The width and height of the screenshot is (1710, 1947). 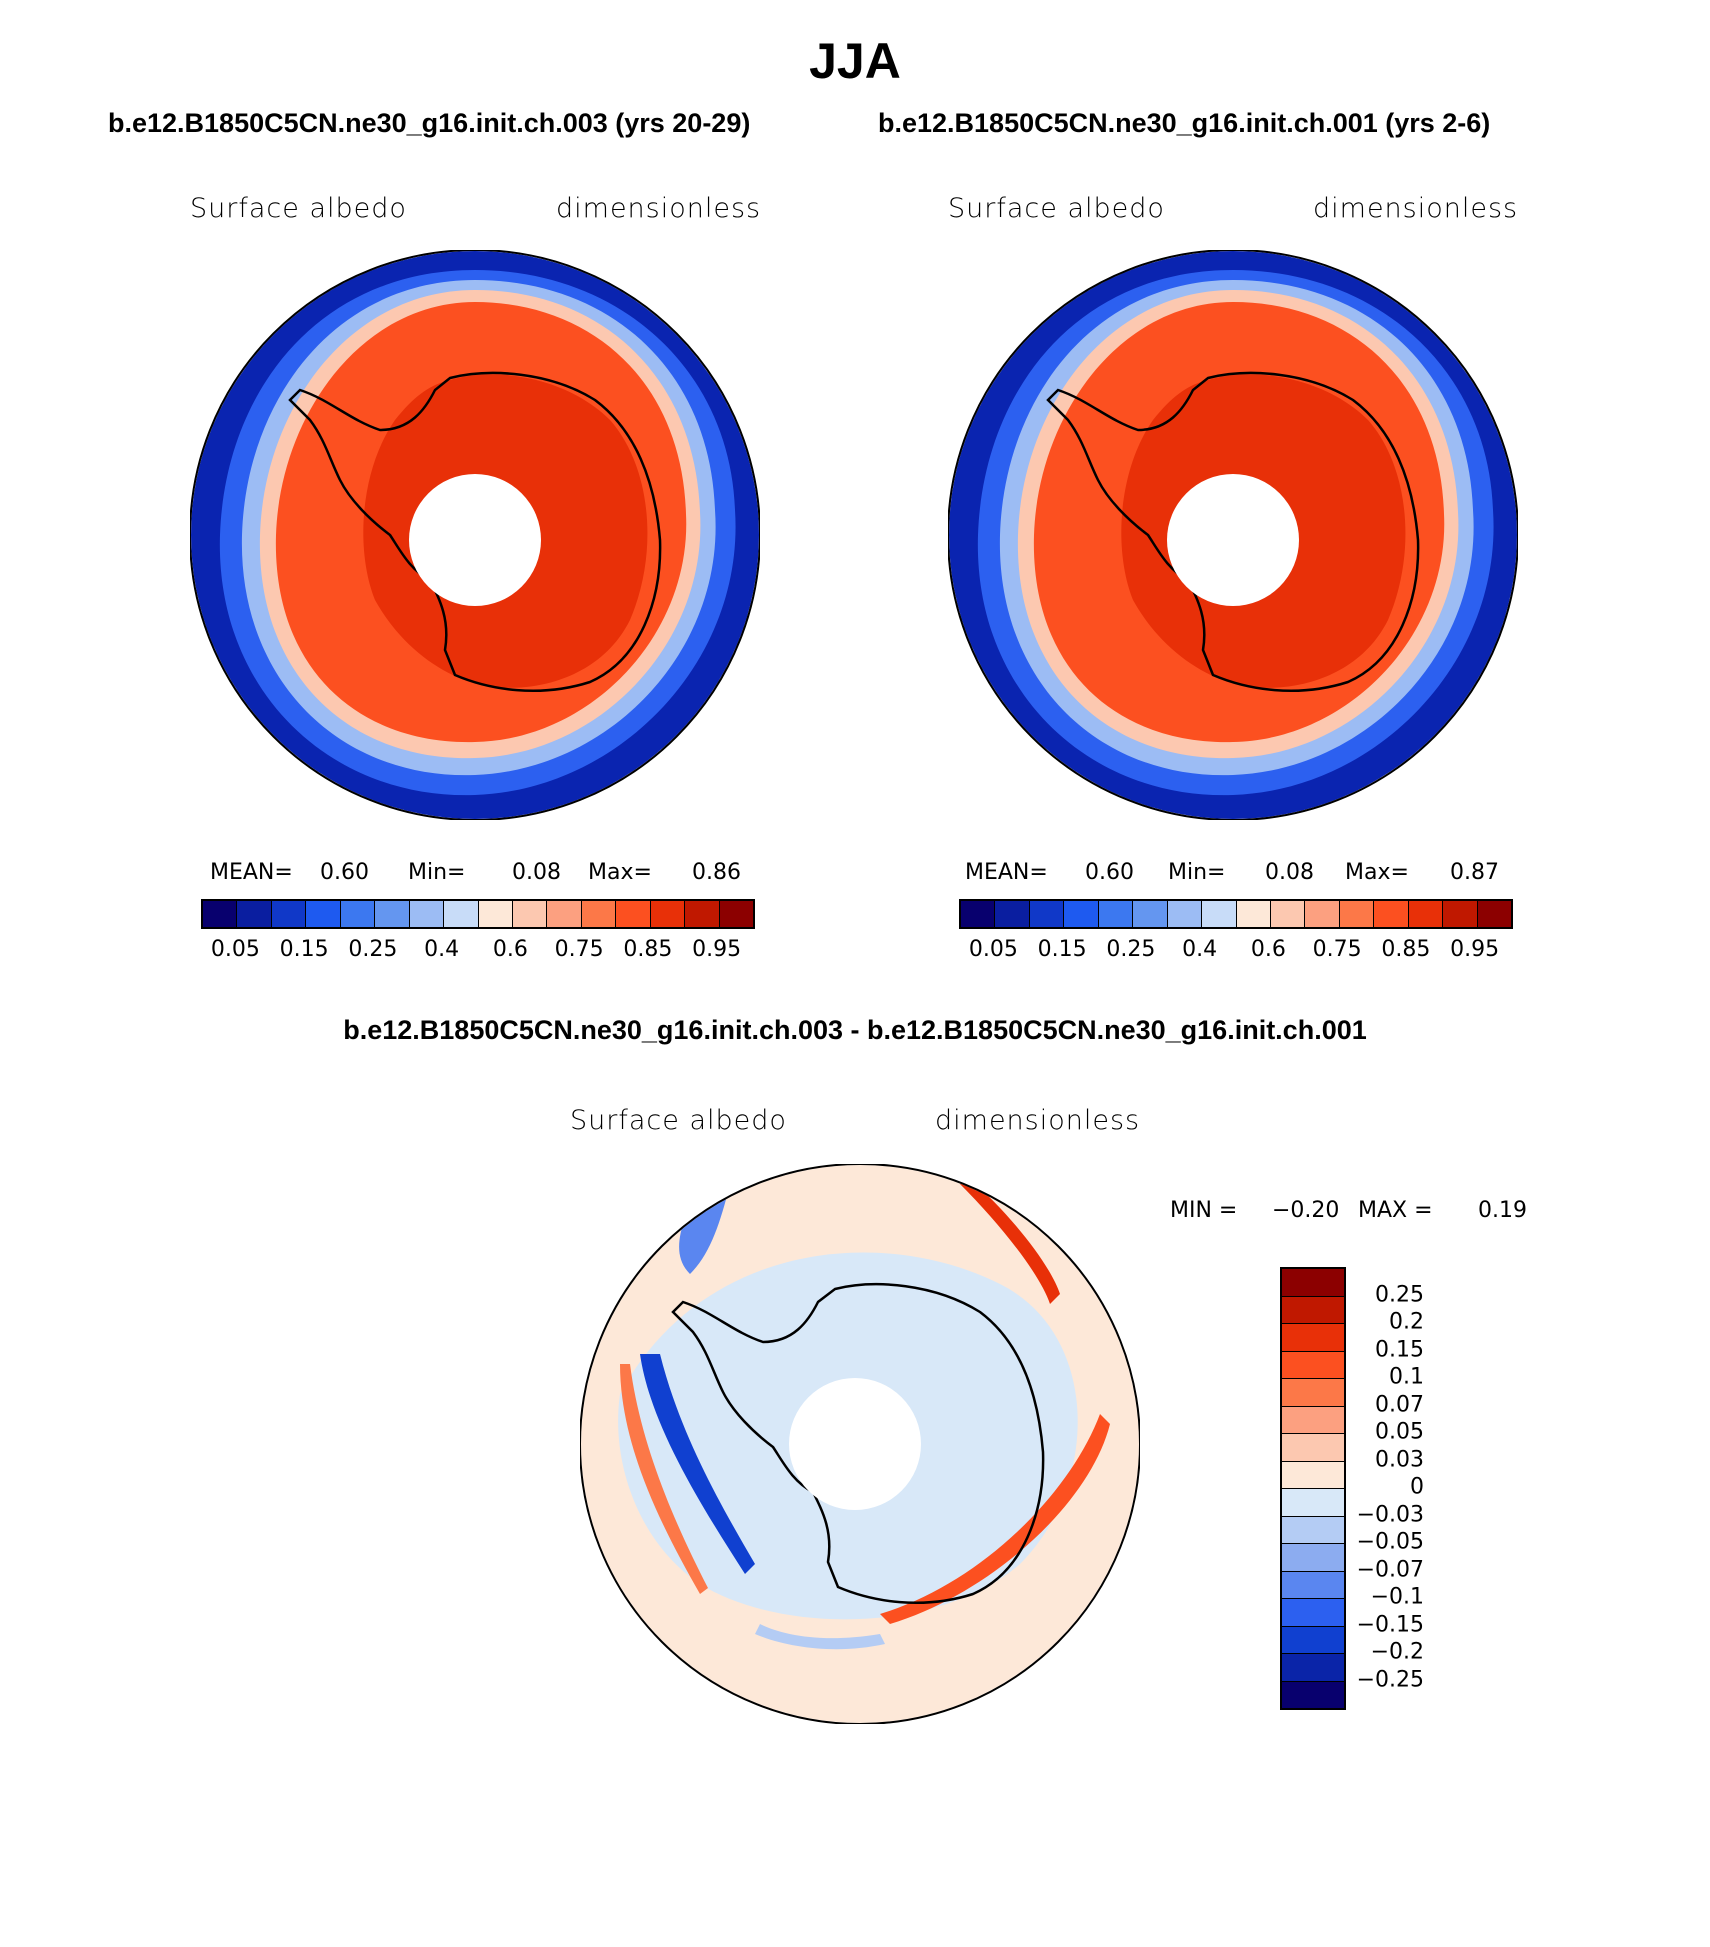 What do you see at coordinates (716, 872) in the screenshot?
I see `left-max-value: 0.86` at bounding box center [716, 872].